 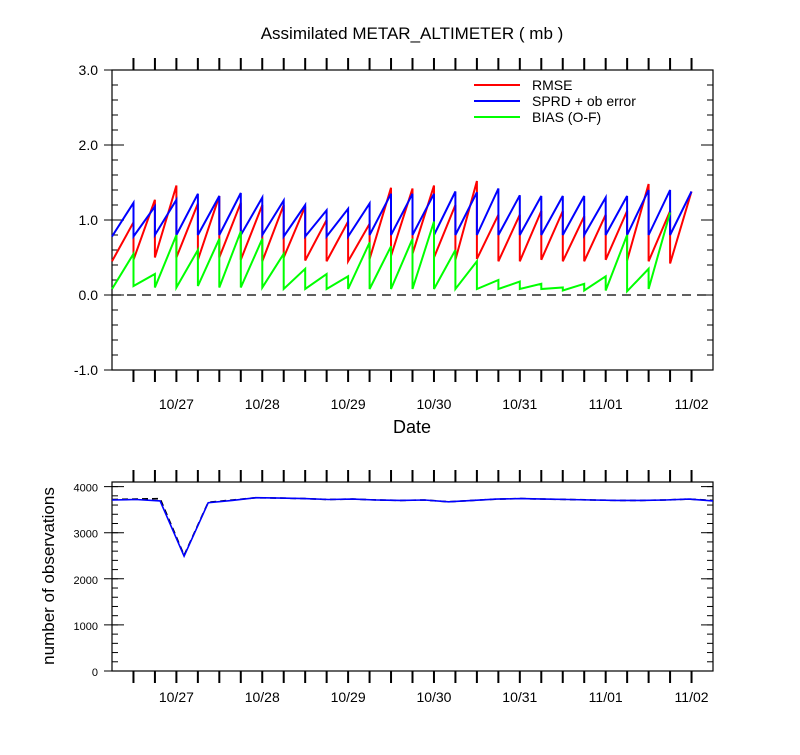 I want to click on obs-x-tick-label: 10/30, so click(x=433, y=697).